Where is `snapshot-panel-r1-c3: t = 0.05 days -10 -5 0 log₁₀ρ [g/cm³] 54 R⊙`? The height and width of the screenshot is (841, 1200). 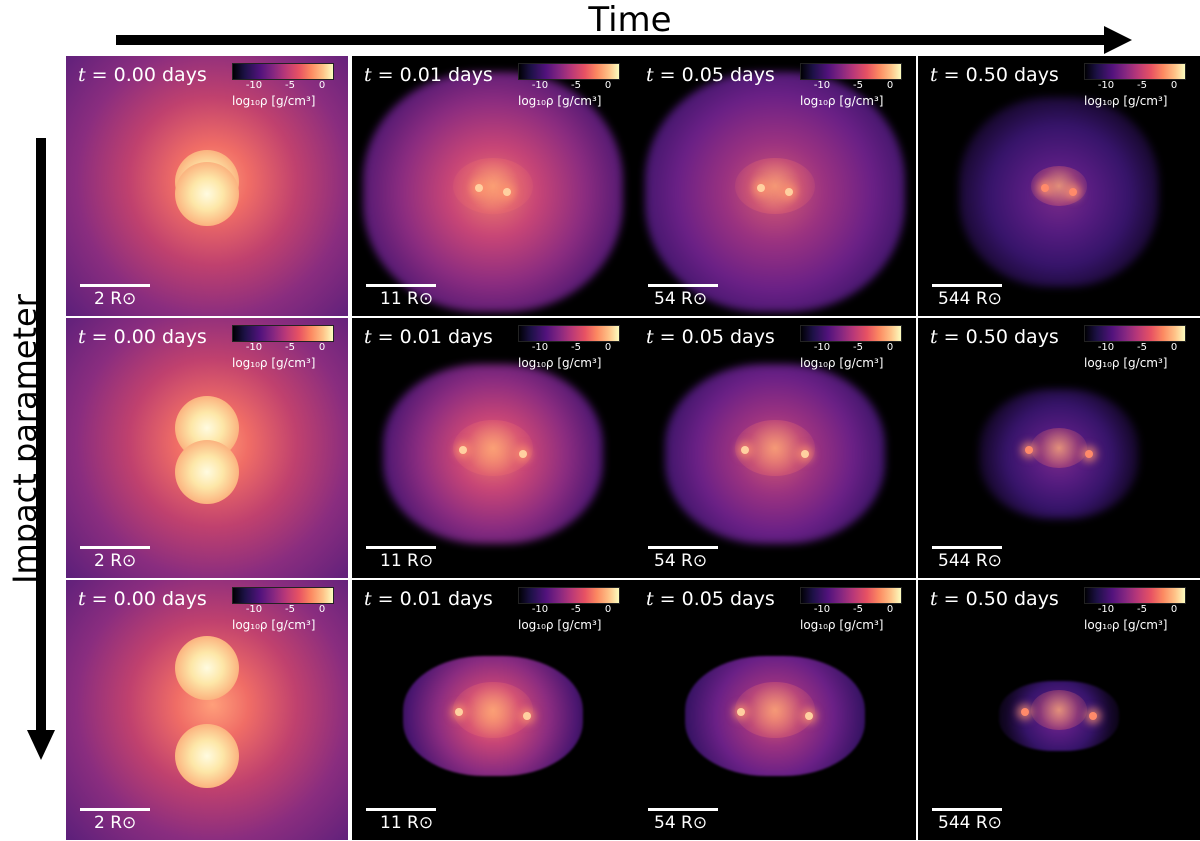 snapshot-panel-r1-c3: t = 0.05 days -10 -5 0 log₁₀ρ [g/cm³] 54 R⊙ is located at coordinates (775, 186).